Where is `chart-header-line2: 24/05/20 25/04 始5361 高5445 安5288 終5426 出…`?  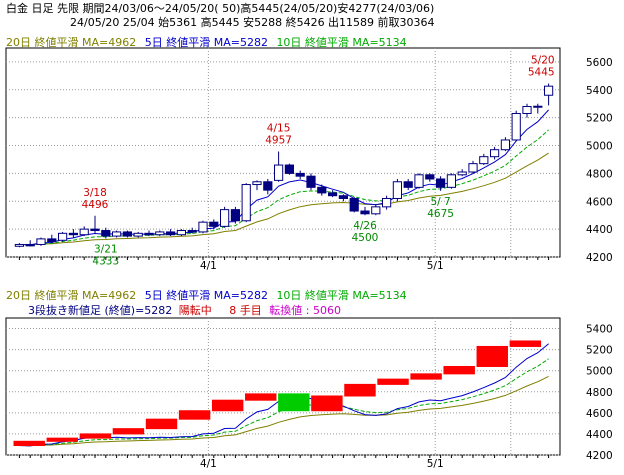 chart-header-line2: 24/05/20 25/04 始5361 高5445 安5288 終5426 出… is located at coordinates (252, 22).